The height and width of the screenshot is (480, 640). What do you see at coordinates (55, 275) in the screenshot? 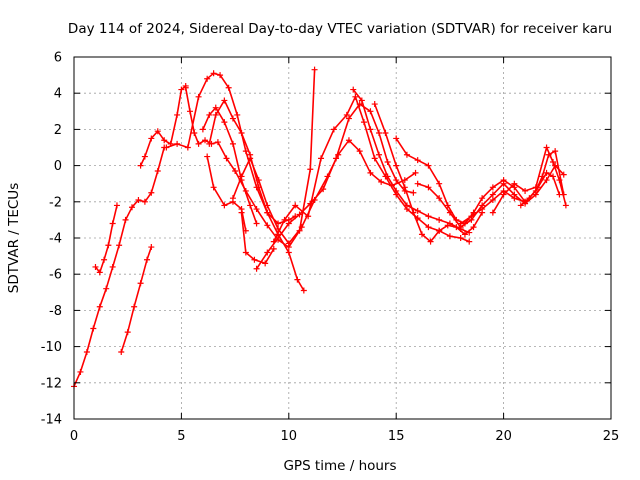
I see `y-tick-label: -6` at bounding box center [55, 275].